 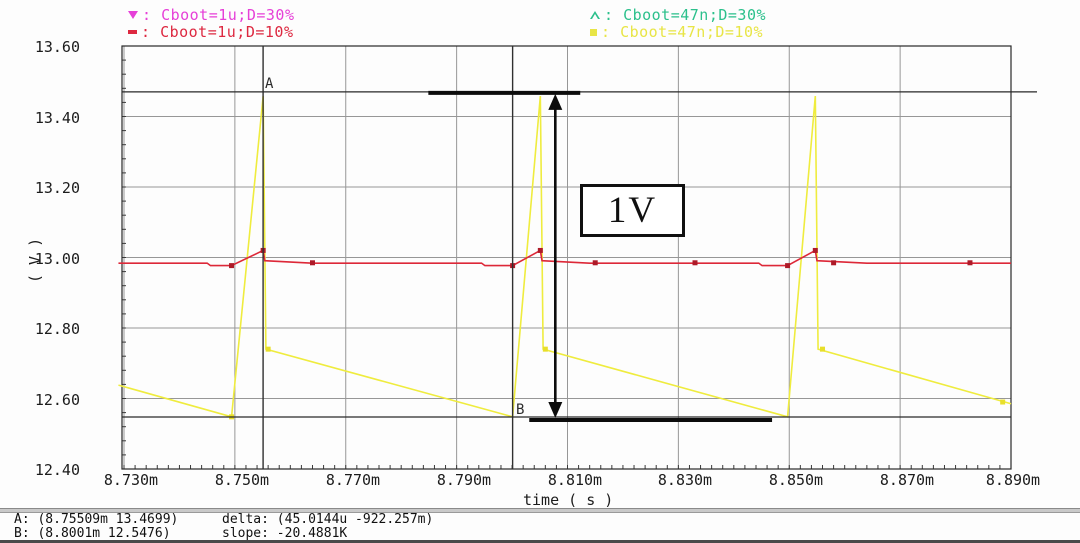 I want to click on square-icon, so click(x=593, y=32).